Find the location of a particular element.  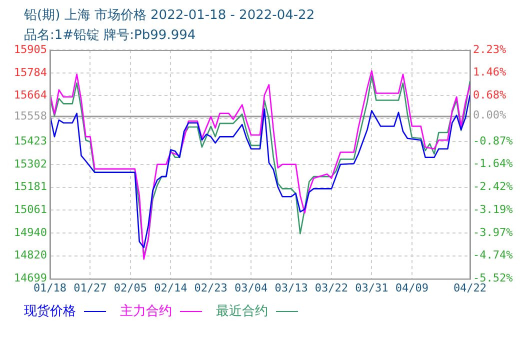

x-tick-label: 04/22 is located at coordinates (470, 287).